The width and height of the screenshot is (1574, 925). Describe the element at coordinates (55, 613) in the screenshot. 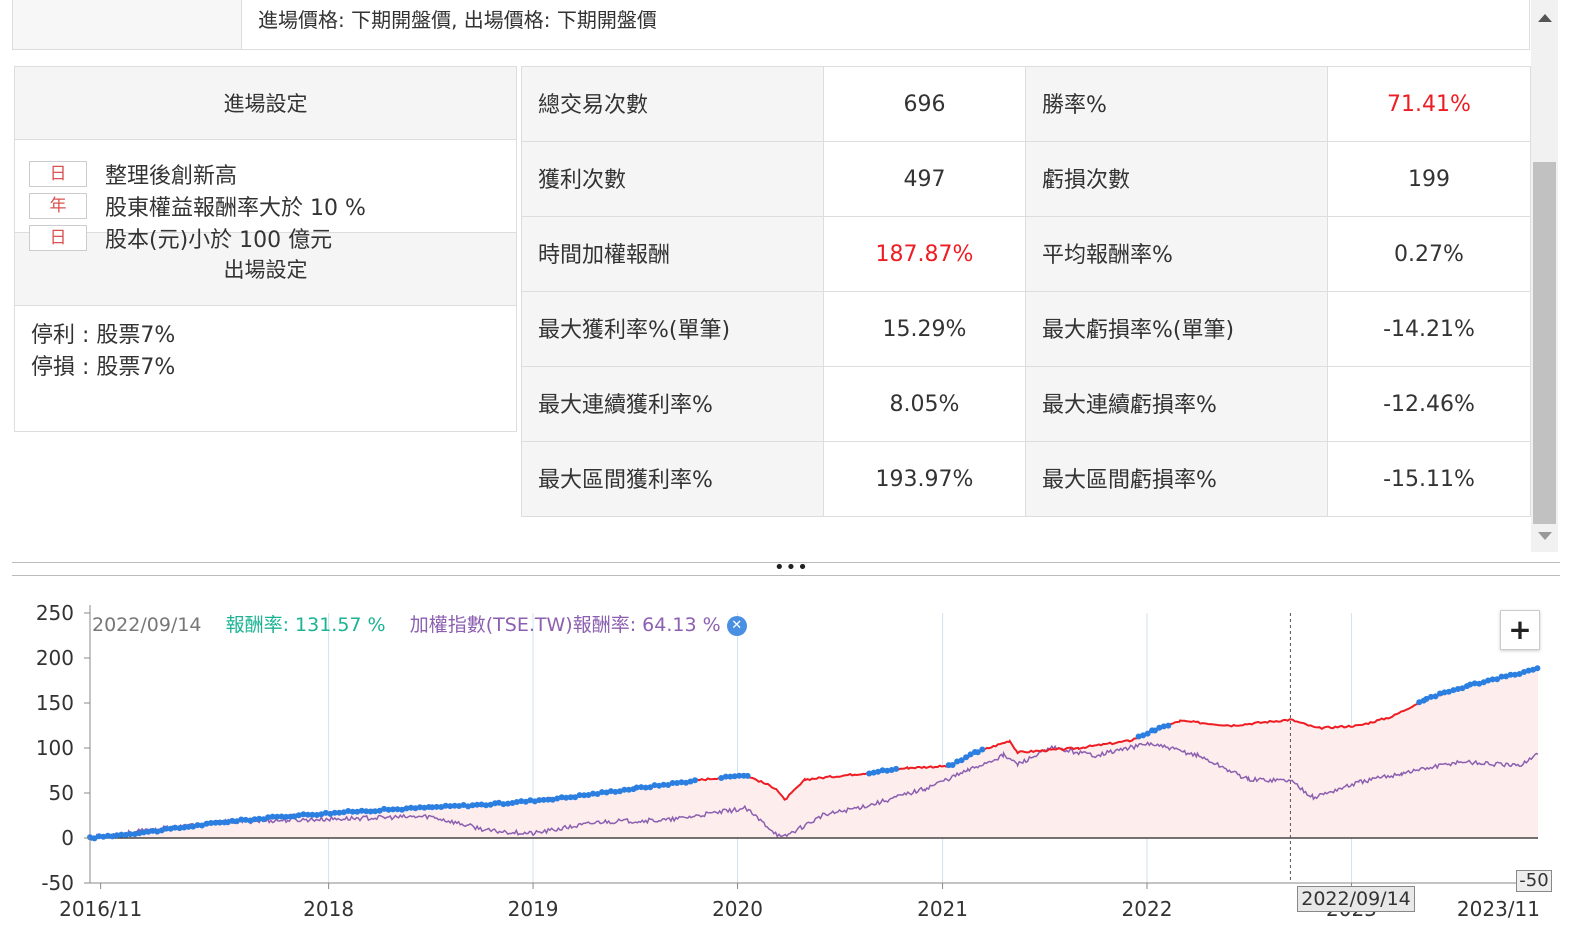

I see `y-tick-label: 250` at that location.